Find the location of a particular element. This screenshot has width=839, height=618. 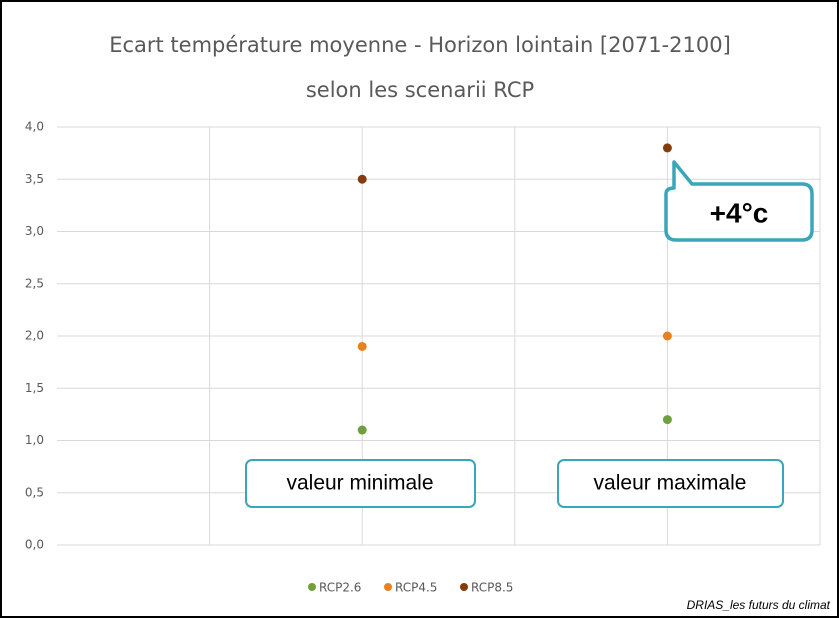

callout is located at coordinates (739, 201).